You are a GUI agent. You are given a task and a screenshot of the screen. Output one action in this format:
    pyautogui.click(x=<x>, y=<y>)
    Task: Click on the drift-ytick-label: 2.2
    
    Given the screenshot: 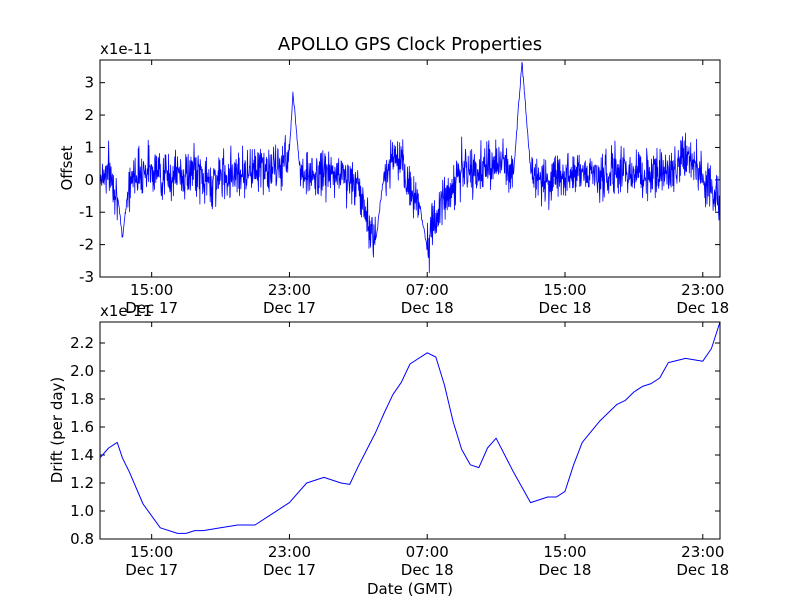 What is the action you would take?
    pyautogui.click(x=82, y=343)
    